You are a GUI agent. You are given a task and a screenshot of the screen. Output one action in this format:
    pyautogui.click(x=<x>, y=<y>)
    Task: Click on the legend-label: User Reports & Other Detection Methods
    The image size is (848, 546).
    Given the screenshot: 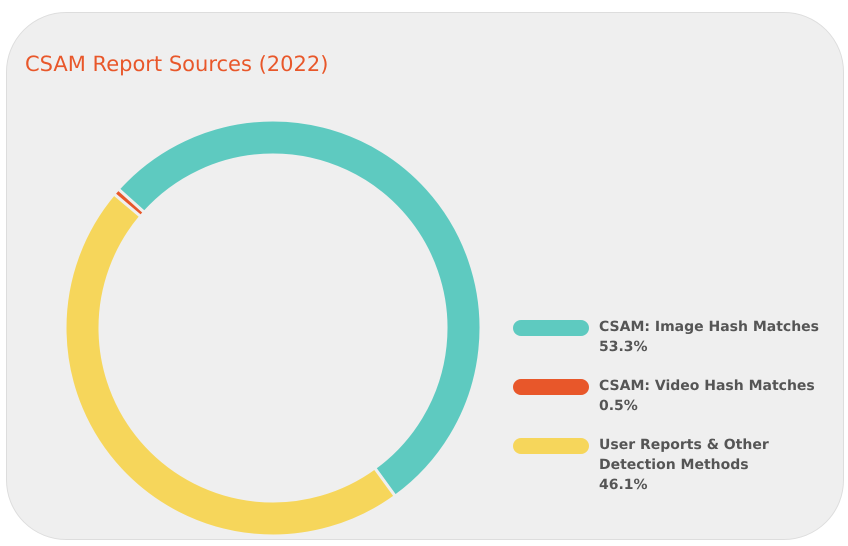 What is the action you would take?
    pyautogui.click(x=684, y=455)
    